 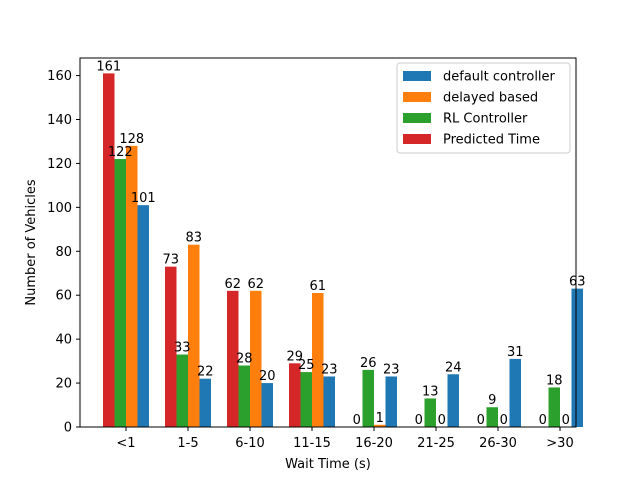 What do you see at coordinates (554, 380) in the screenshot?
I see `data-label-rl-controller-7: 18` at bounding box center [554, 380].